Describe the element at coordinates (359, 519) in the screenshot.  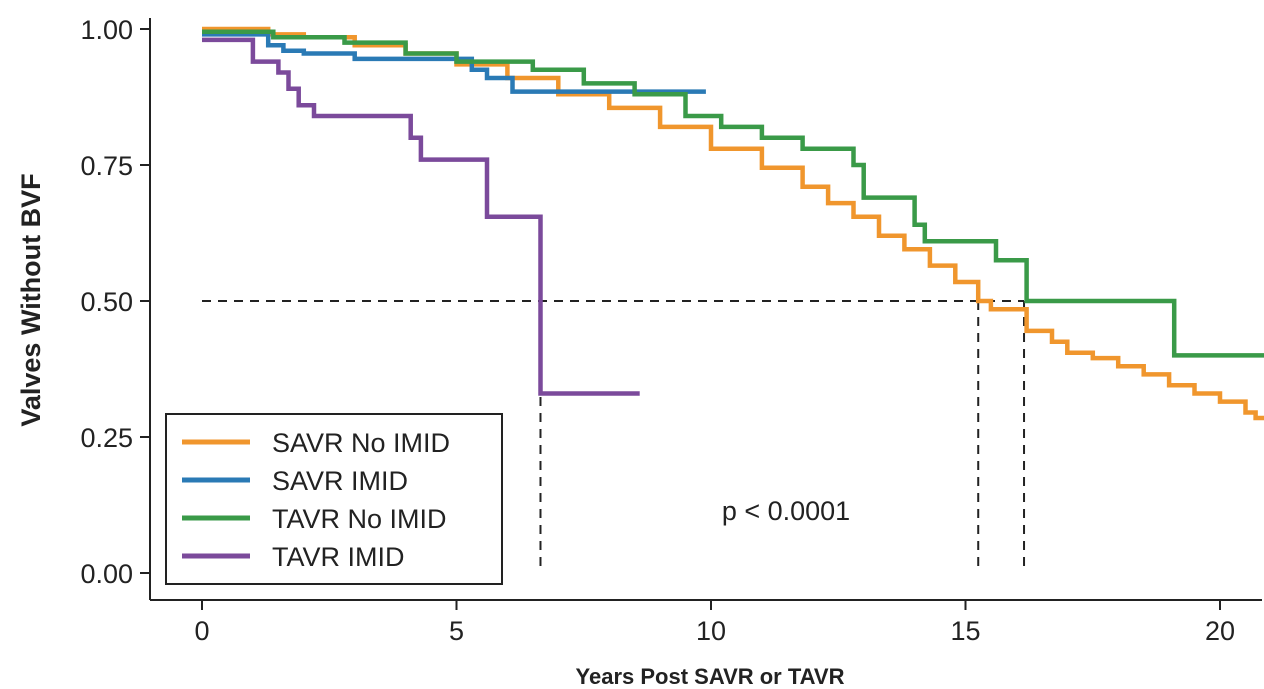
I see `legend-label-tavr-no-imid: TAVR No IMID` at that location.